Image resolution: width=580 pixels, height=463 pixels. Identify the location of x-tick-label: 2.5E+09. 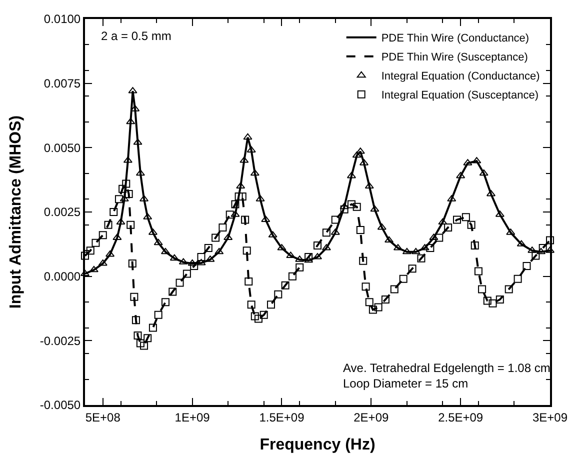
(461, 417).